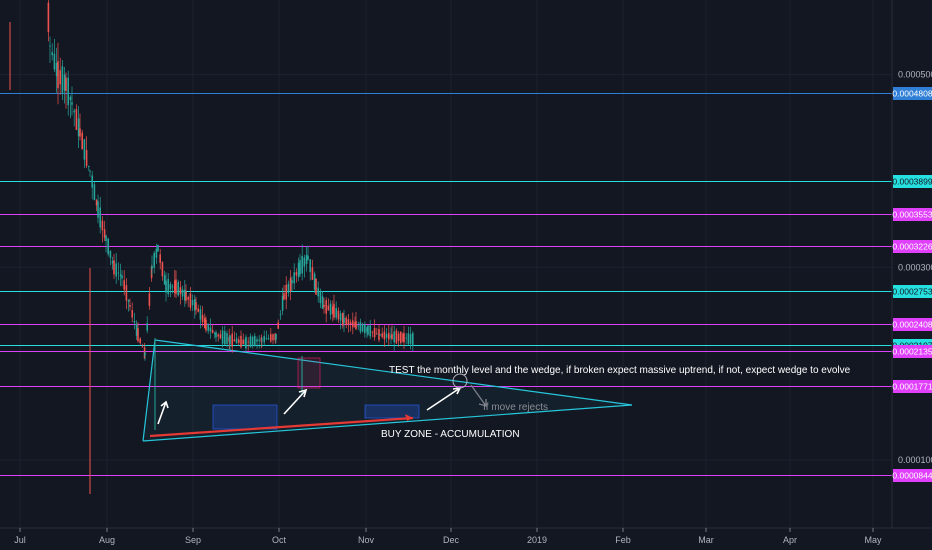 This screenshot has height=550, width=932. What do you see at coordinates (912, 292) in the screenshot?
I see `level-tag-label: 0.0002753` at bounding box center [912, 292].